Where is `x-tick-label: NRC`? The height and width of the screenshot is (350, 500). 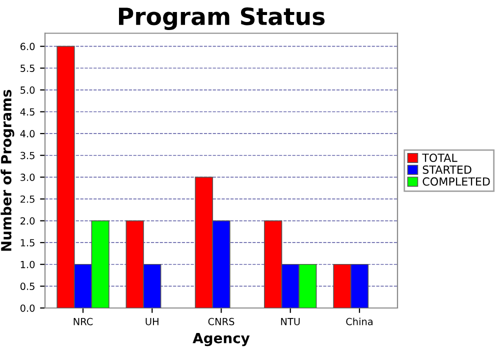 x-tick-label: NRC is located at coordinates (83, 322).